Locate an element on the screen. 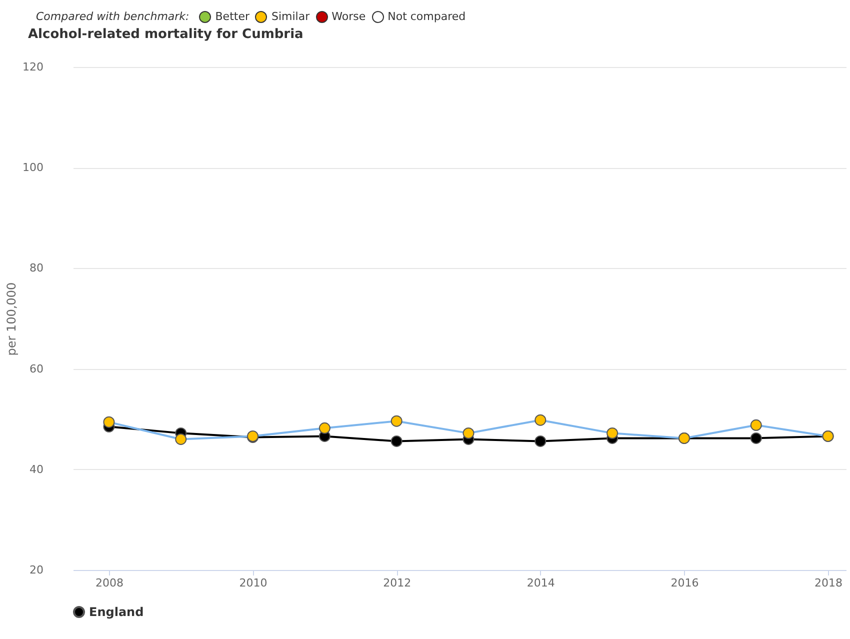 Image resolution: width=850 pixels, height=639 pixels. x-tick-label: 2010 is located at coordinates (253, 583).